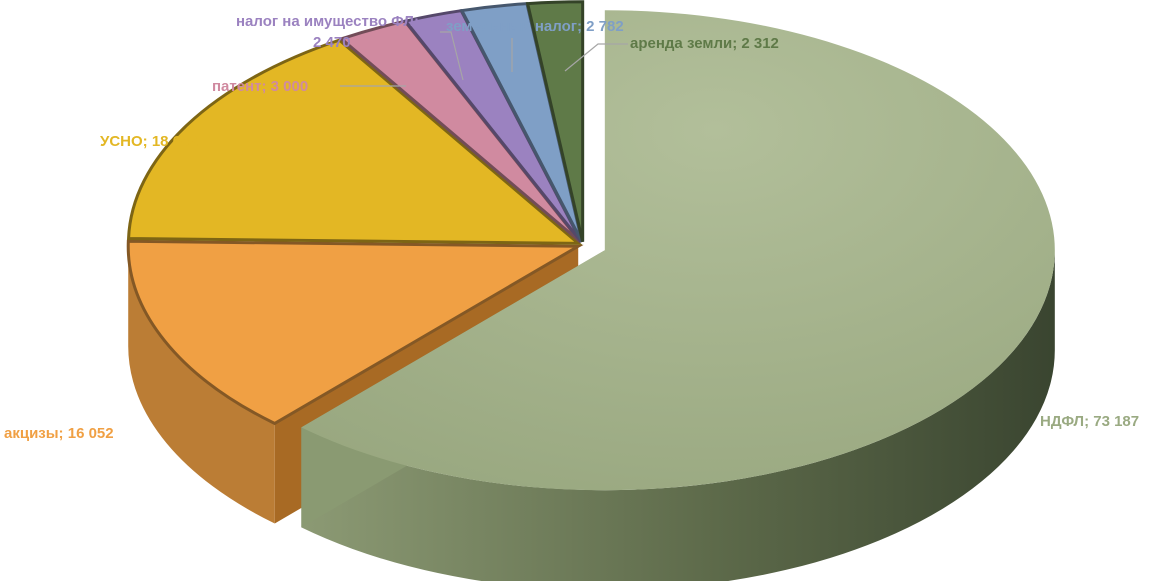 The width and height of the screenshot is (1162, 581). Describe the element at coordinates (260, 86) in the screenshot. I see `slice-label-patent: патент; 3 000` at that location.